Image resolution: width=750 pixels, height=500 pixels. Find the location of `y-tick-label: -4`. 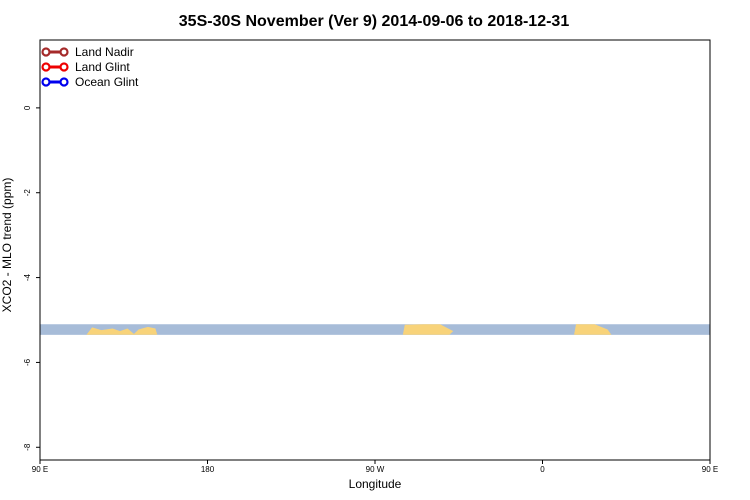

y-tick-label: -4 is located at coordinates (27, 277).